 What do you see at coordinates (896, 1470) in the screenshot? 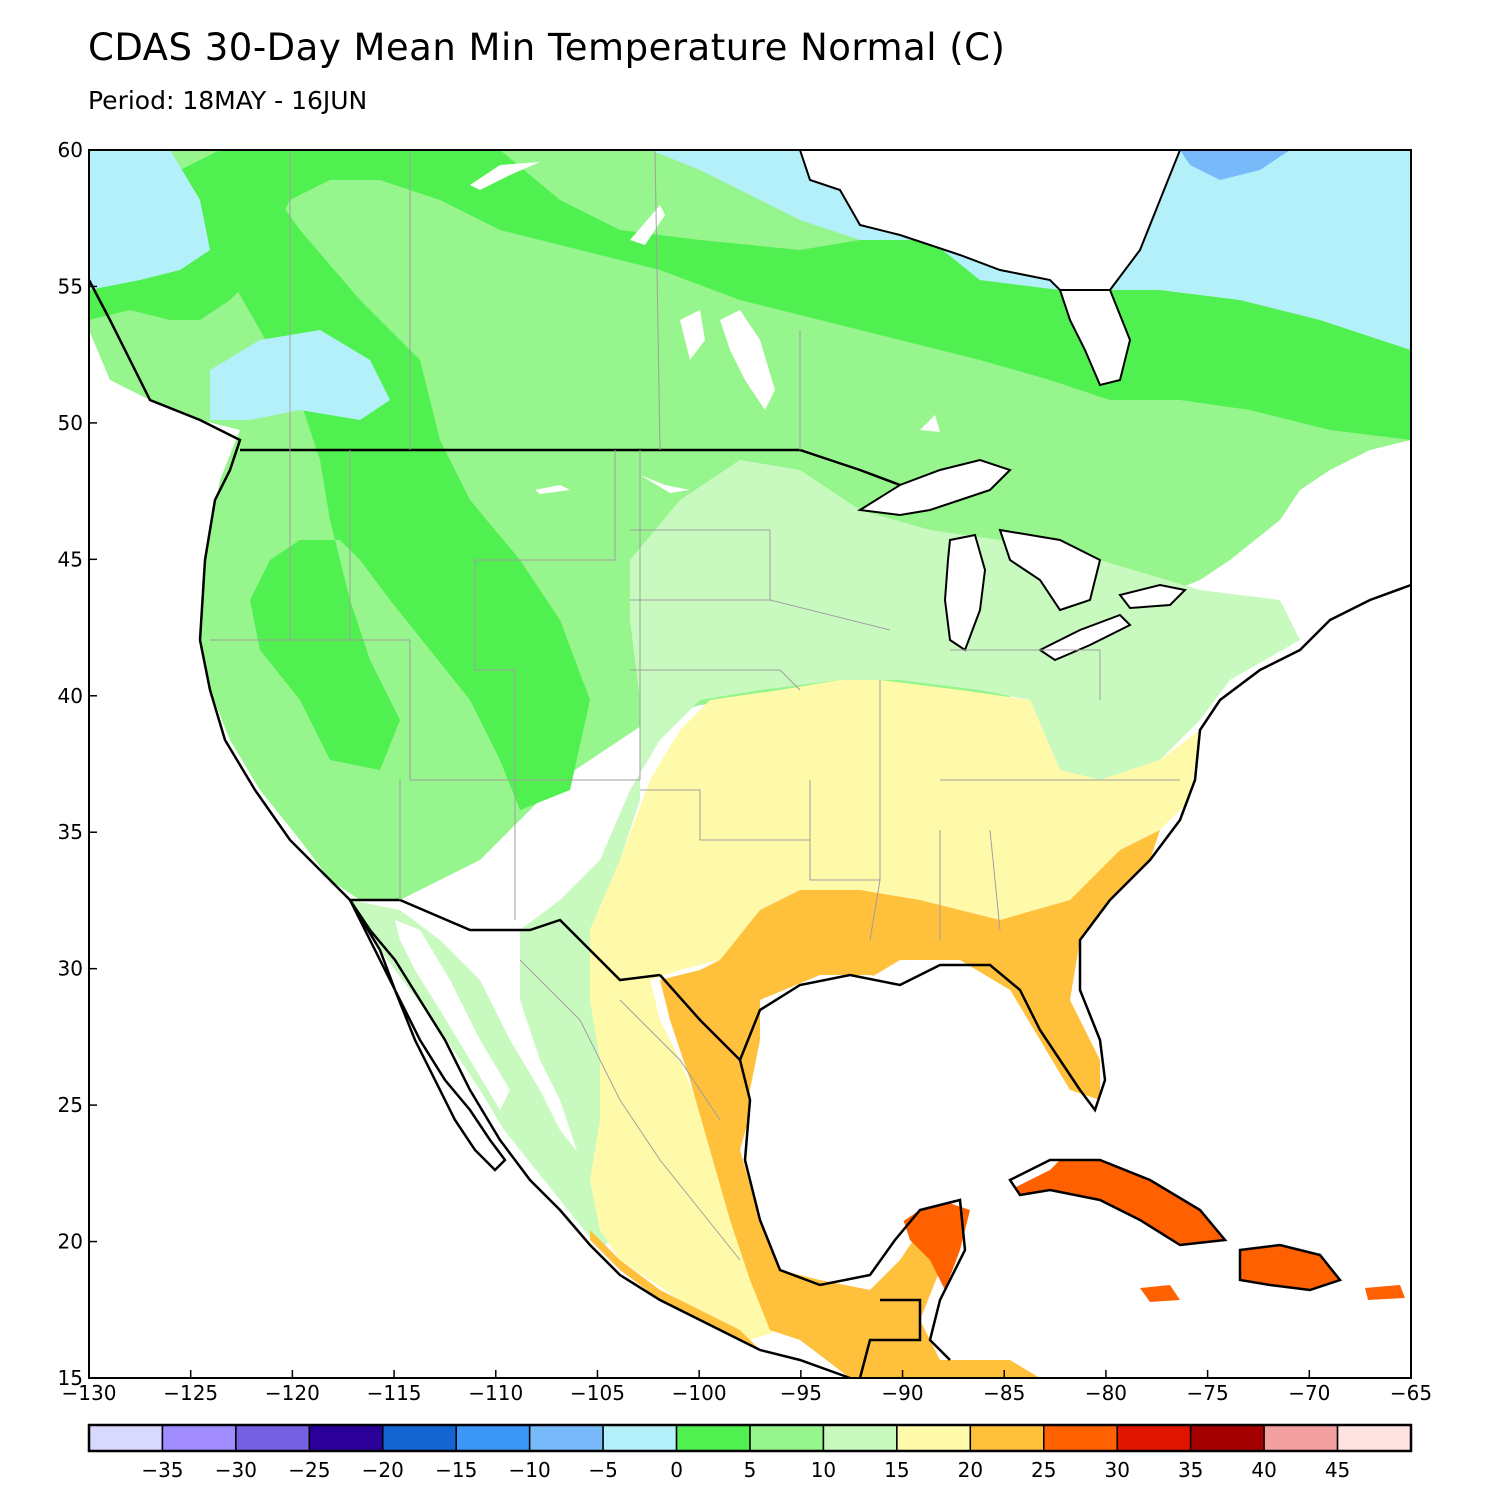
I see `legend-label: 15` at bounding box center [896, 1470].